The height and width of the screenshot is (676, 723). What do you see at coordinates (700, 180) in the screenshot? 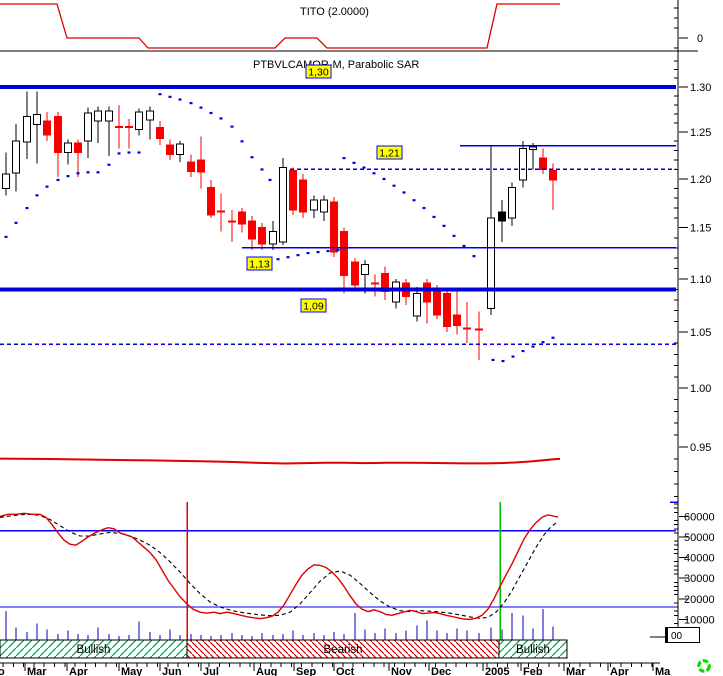
I see `price-axis-label: 1.20` at bounding box center [700, 180].